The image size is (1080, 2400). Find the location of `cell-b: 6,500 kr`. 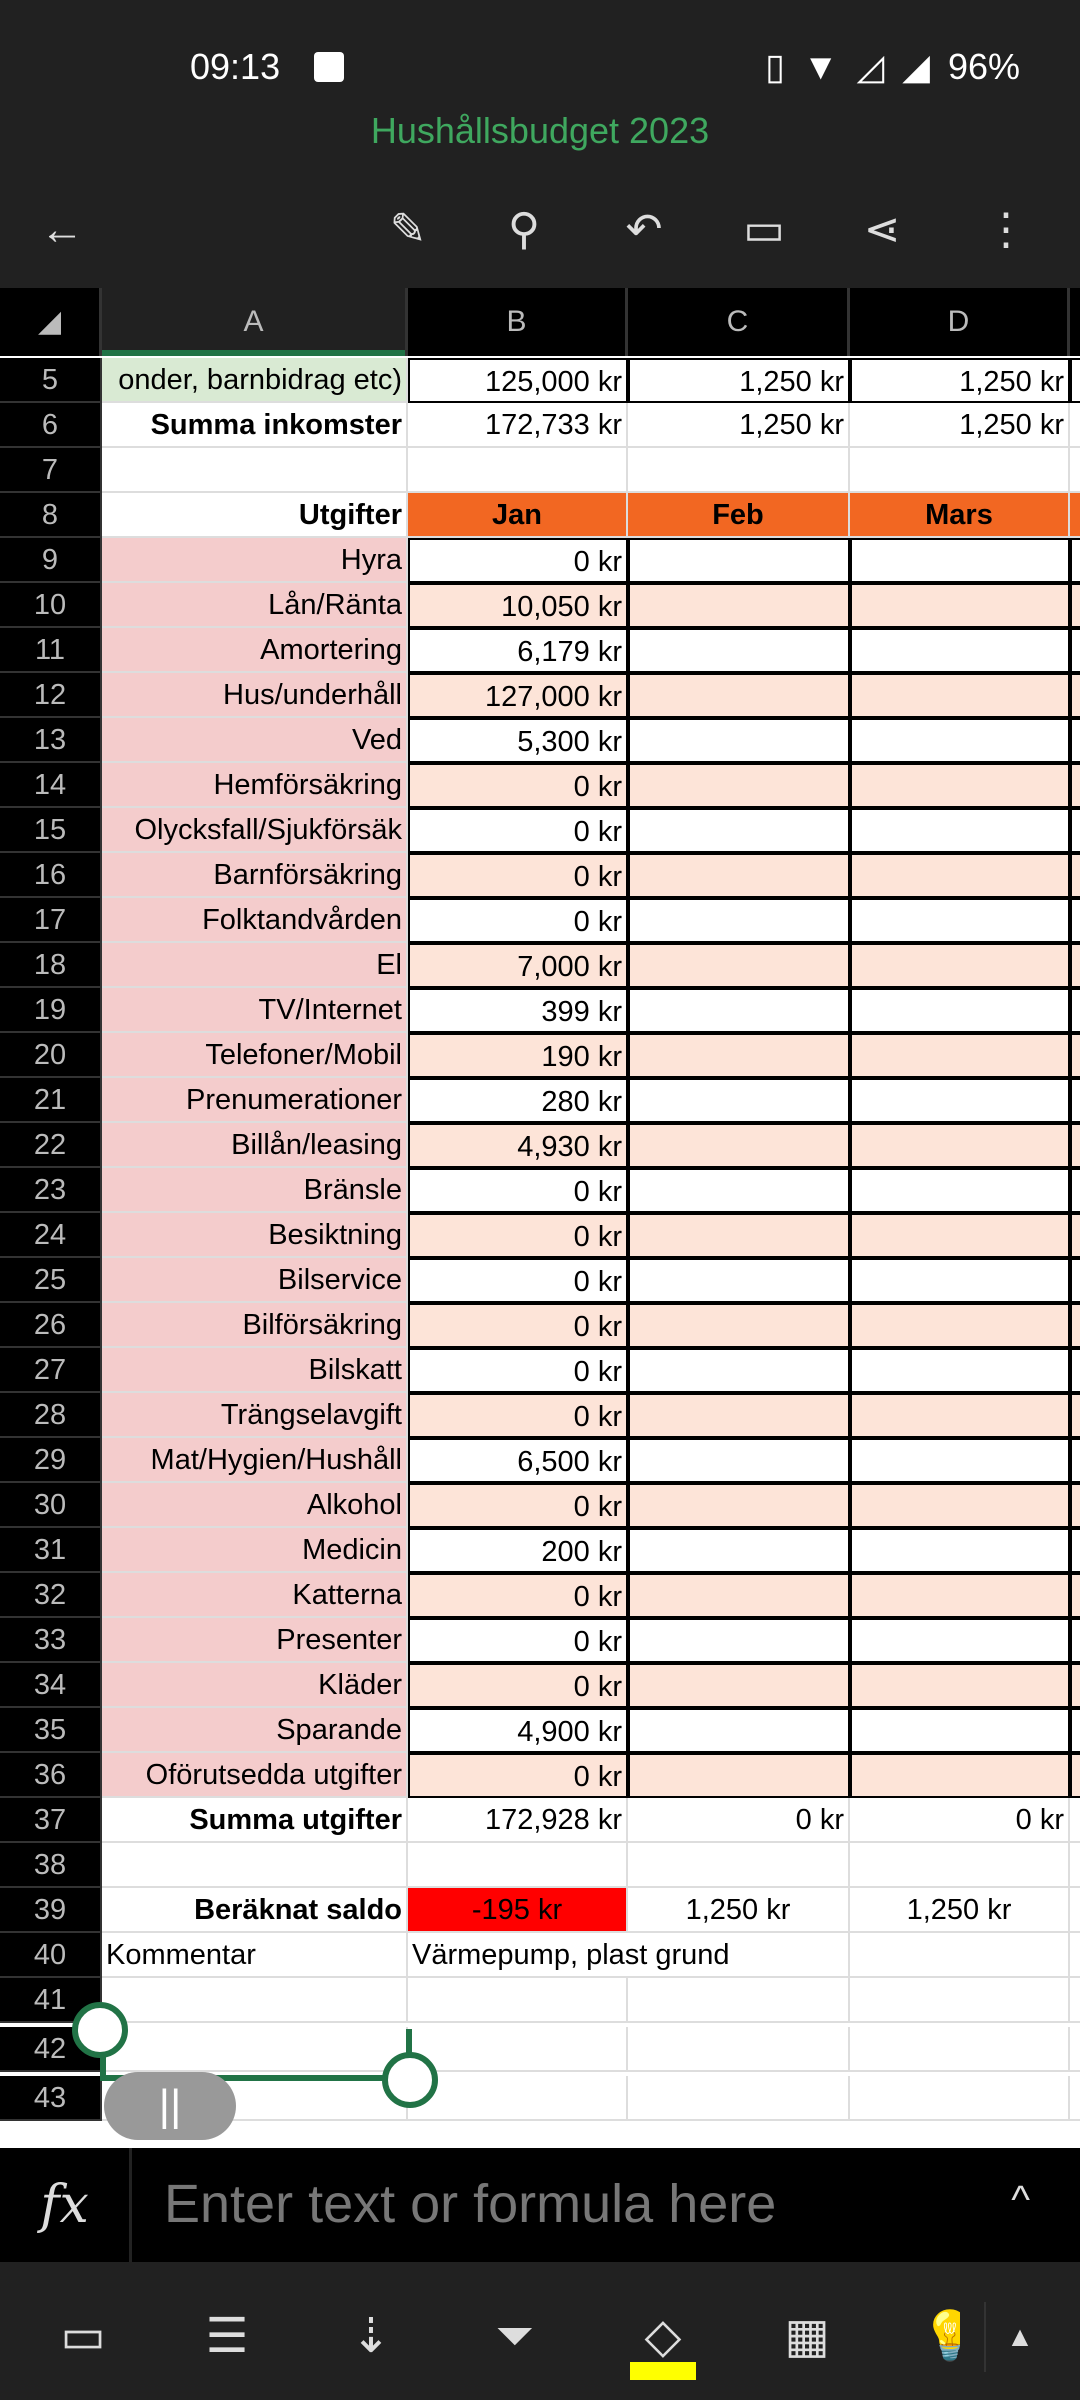

cell-b: 6,500 kr is located at coordinates (518, 1460).